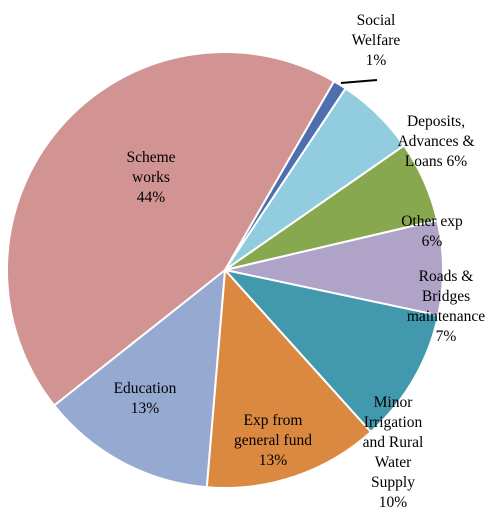 The image size is (500, 524). What do you see at coordinates (432, 221) in the screenshot?
I see `slice-label-line: Other exp` at bounding box center [432, 221].